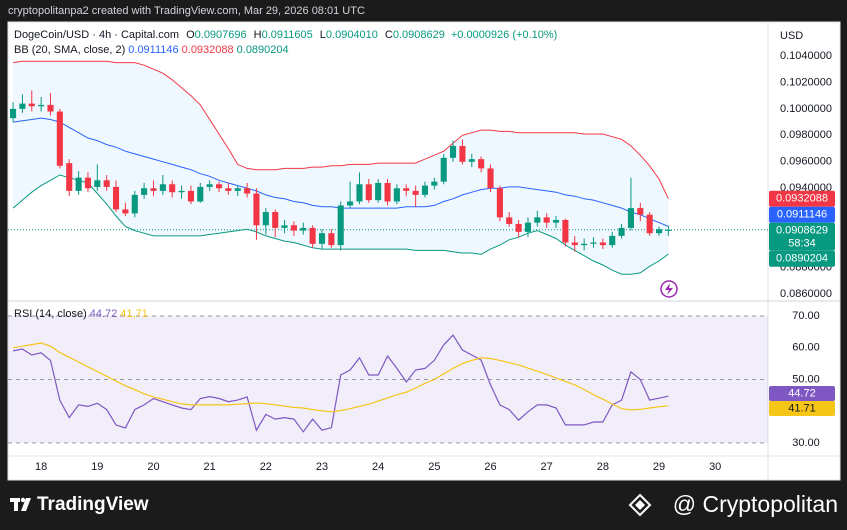  What do you see at coordinates (806, 379) in the screenshot?
I see `y-tick-label: 50.00` at bounding box center [806, 379].